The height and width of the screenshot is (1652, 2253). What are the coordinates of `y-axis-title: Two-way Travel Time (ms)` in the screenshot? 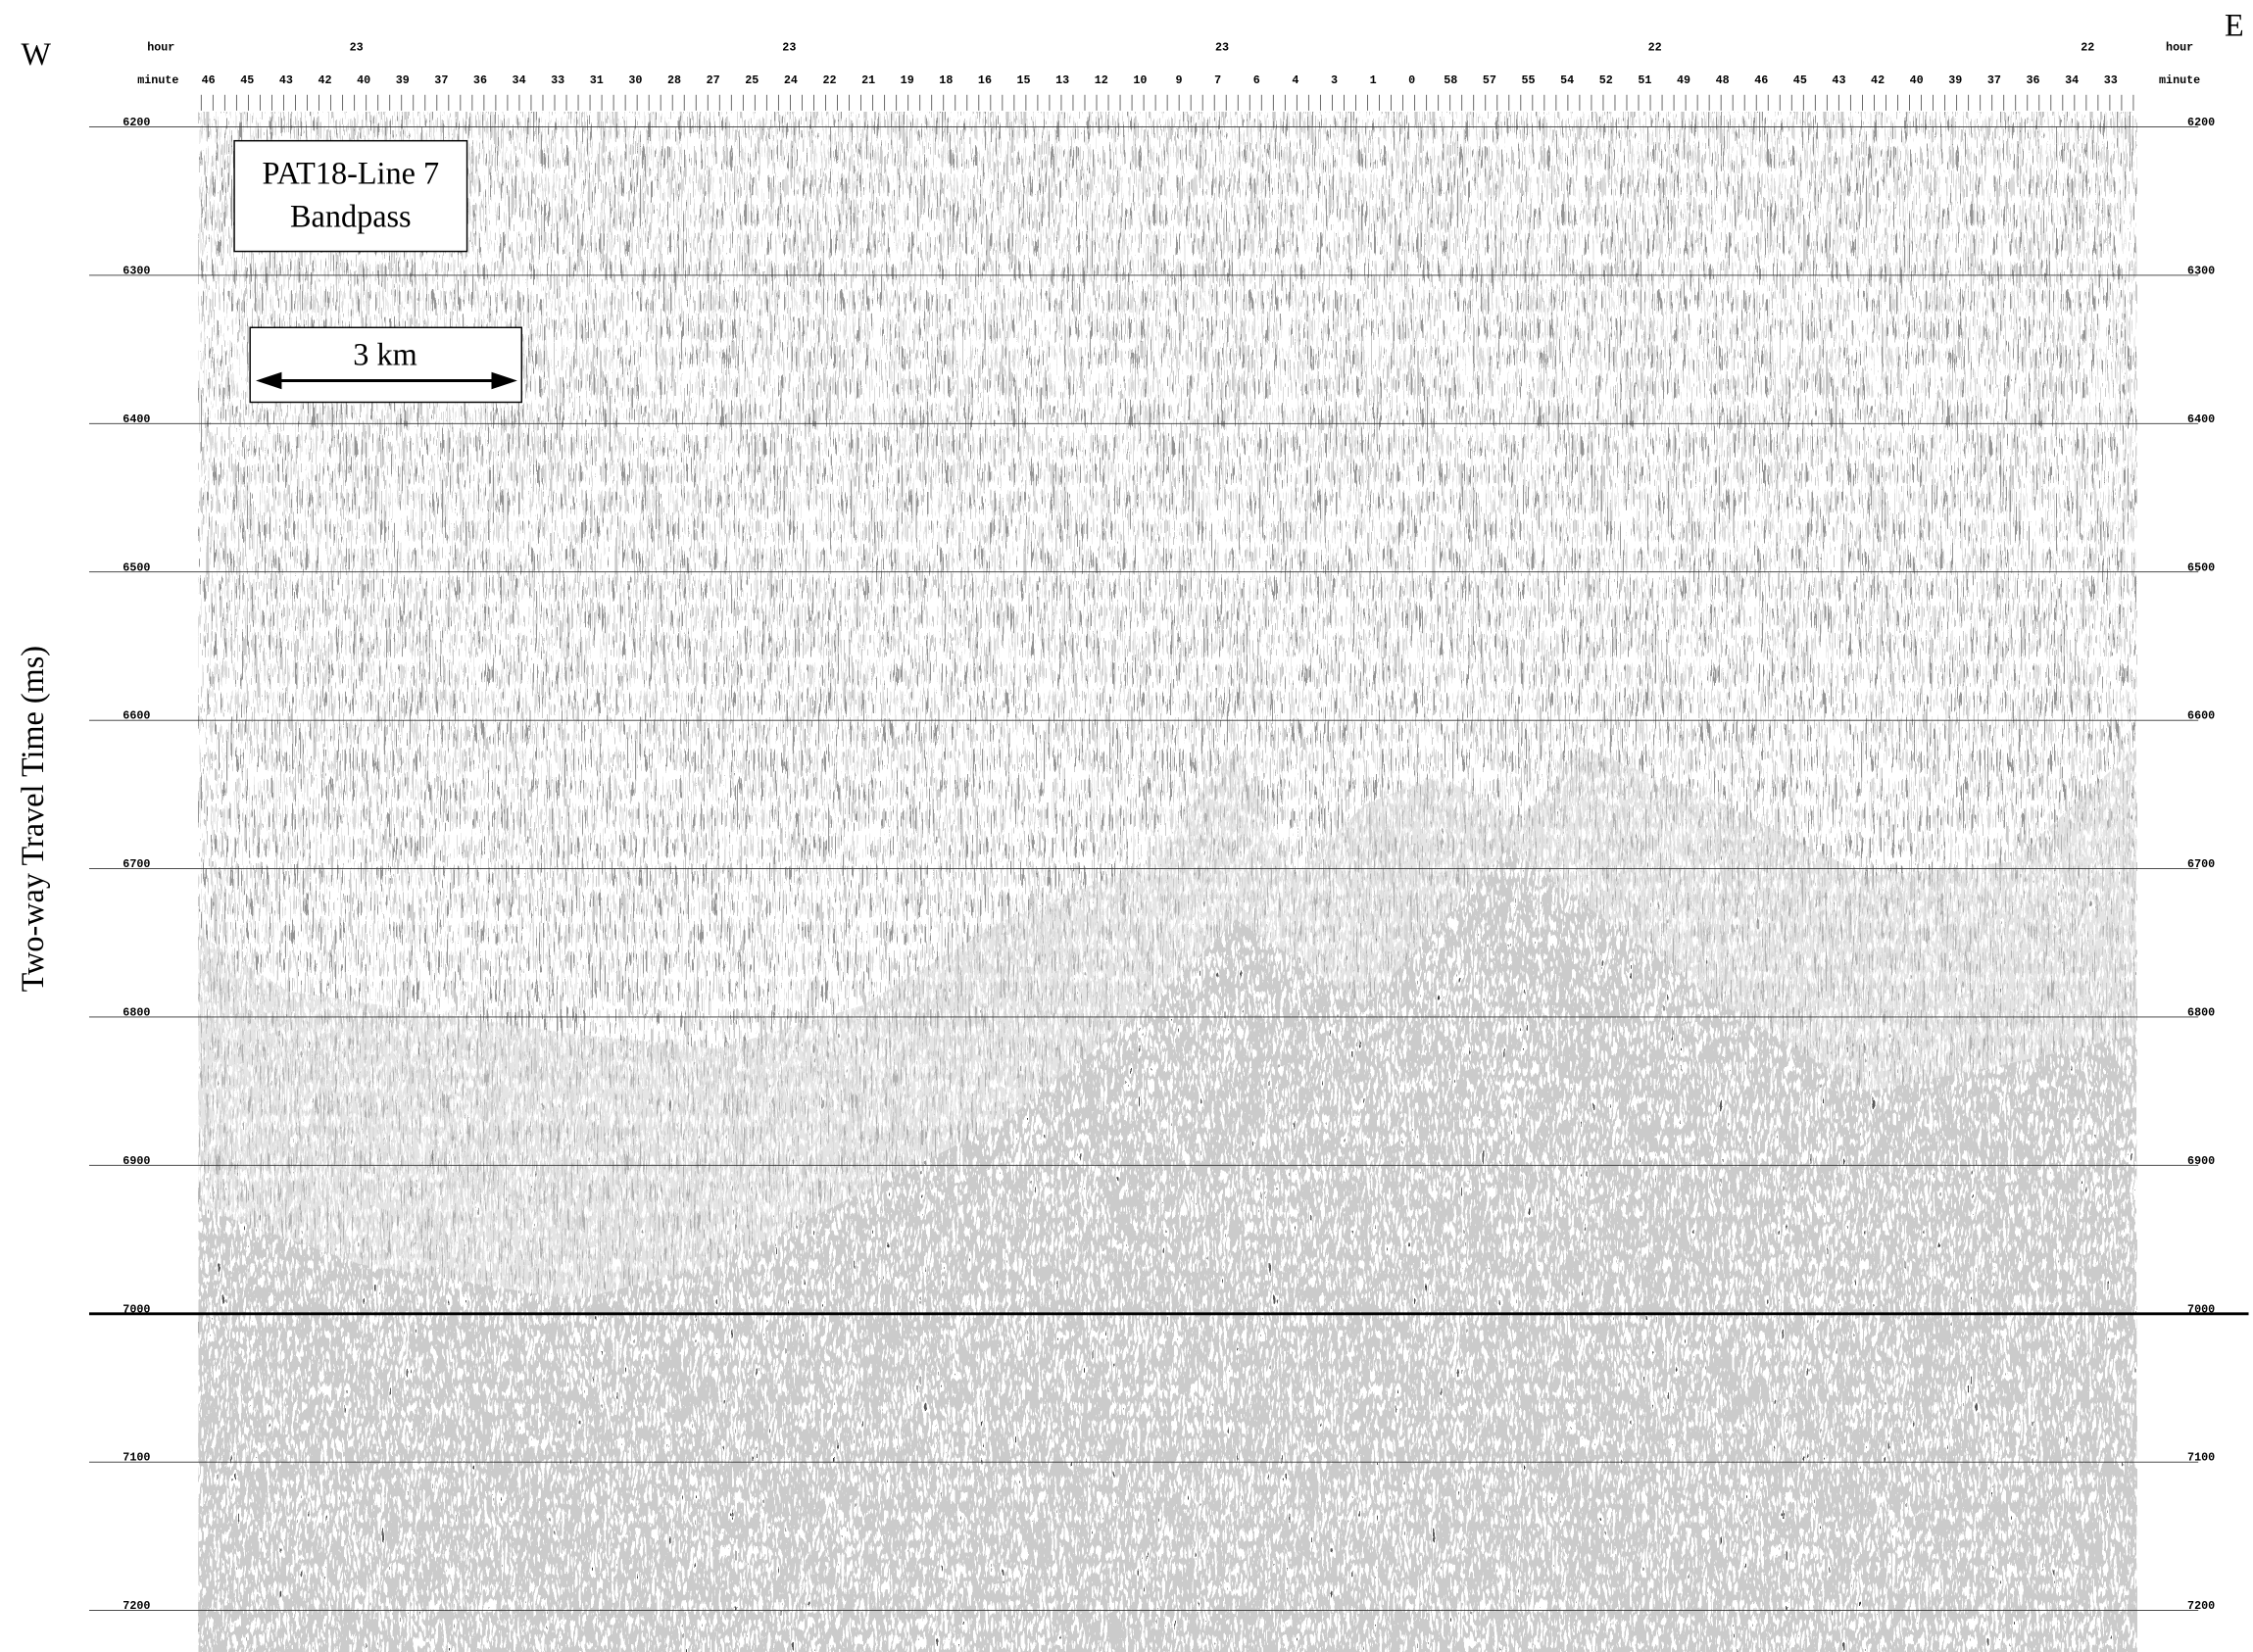 It's located at (32, 819).